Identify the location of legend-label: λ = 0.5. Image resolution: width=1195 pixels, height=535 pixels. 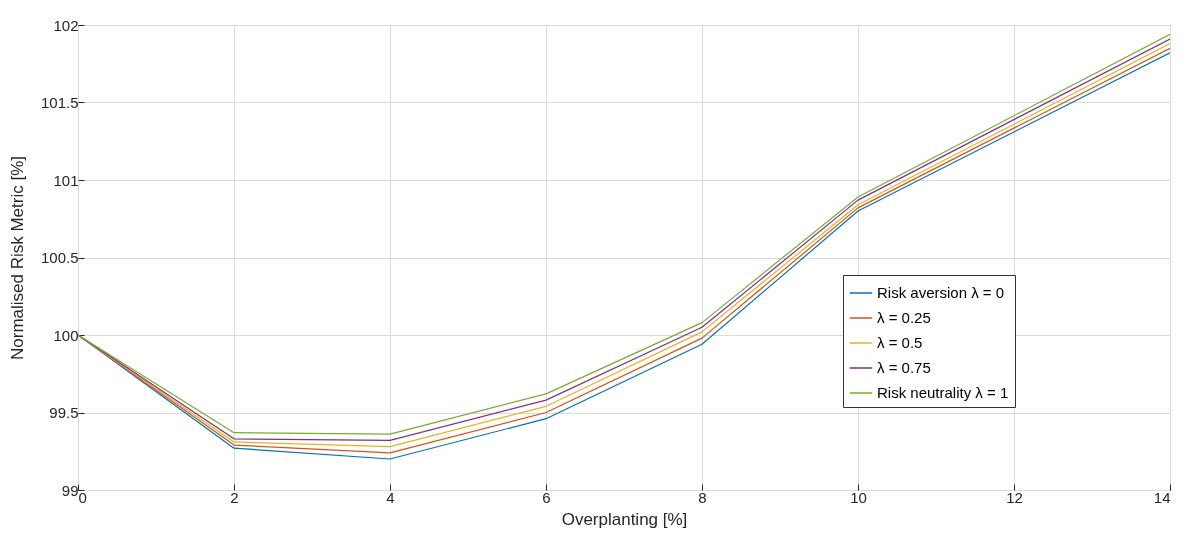
(900, 342).